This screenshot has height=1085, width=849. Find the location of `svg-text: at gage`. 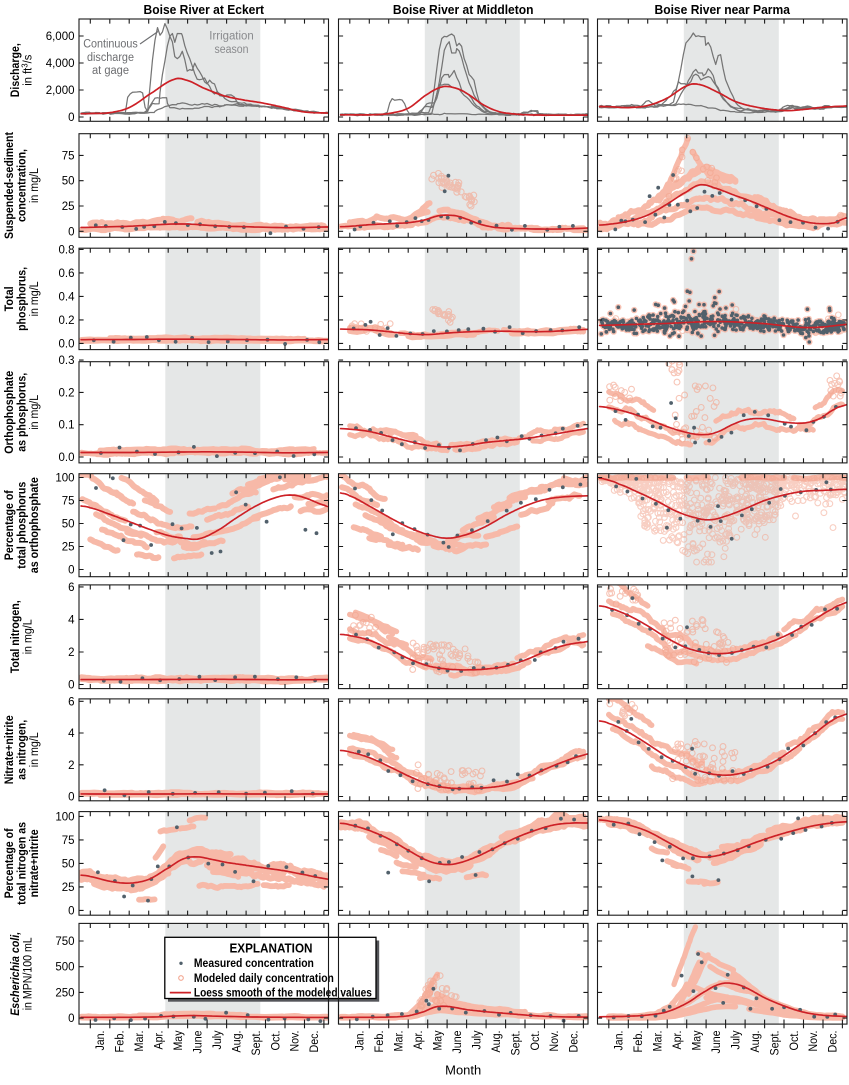

svg-text: at gage is located at coordinates (110, 71).